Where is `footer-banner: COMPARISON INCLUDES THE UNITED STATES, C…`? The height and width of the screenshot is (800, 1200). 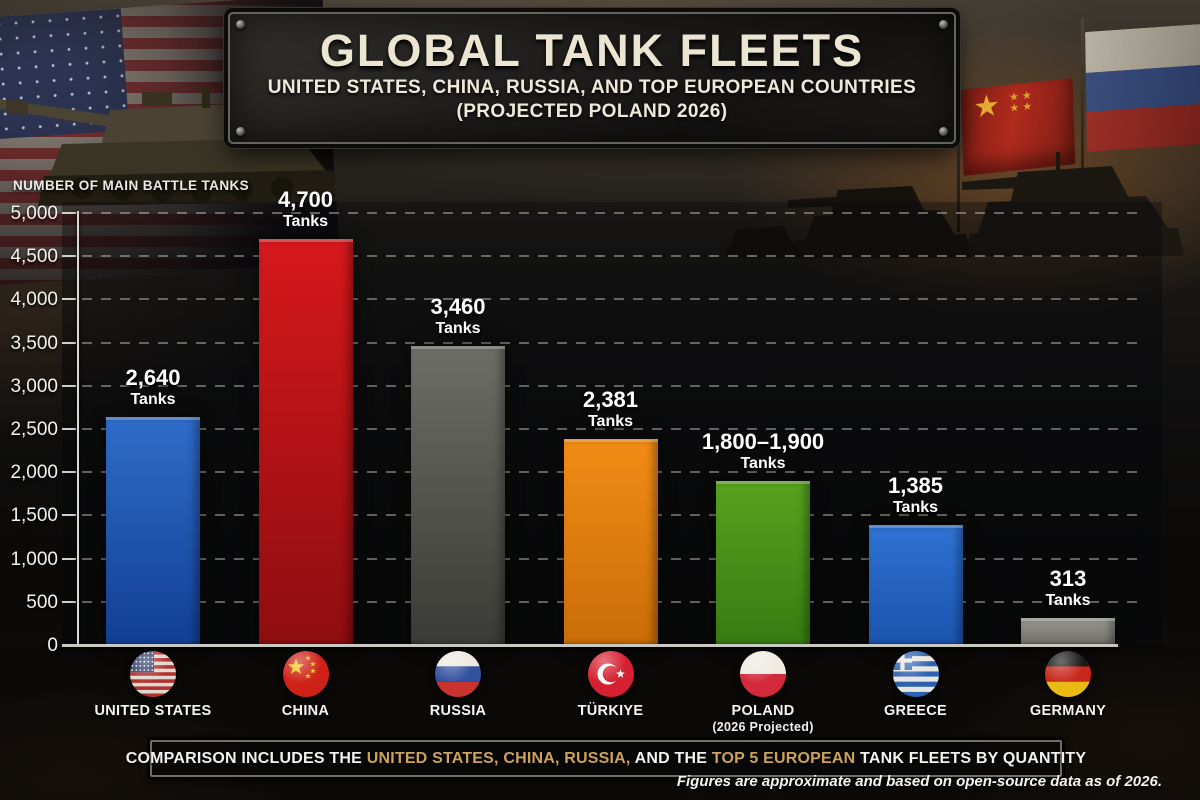
footer-banner: COMPARISON INCLUDES THE UNITED STATES, C… is located at coordinates (606, 758).